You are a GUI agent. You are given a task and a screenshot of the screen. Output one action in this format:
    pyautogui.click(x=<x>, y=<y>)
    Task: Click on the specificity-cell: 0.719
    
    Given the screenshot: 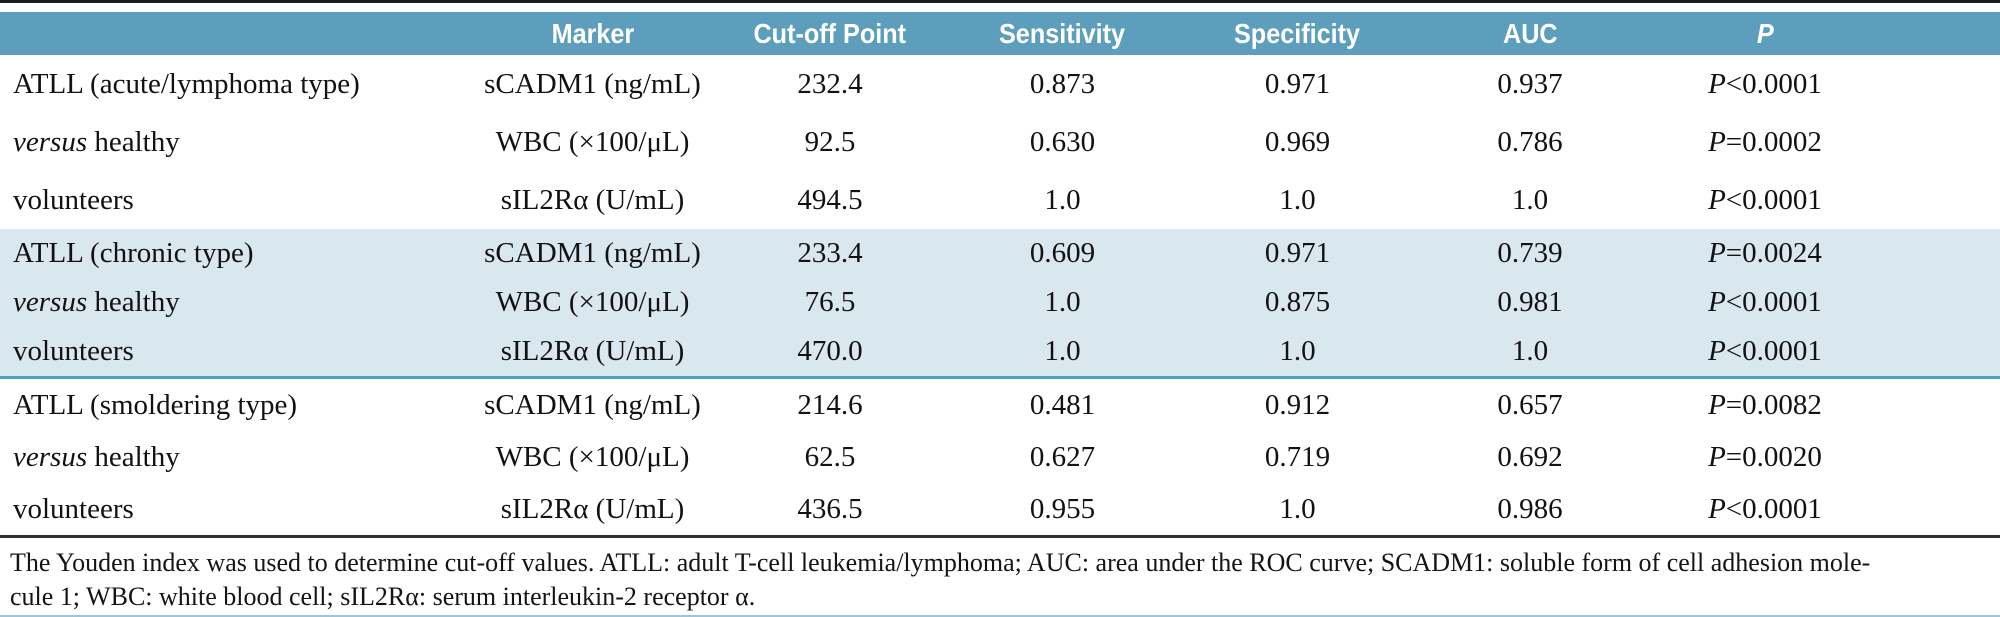 What is the action you would take?
    pyautogui.click(x=1297, y=456)
    